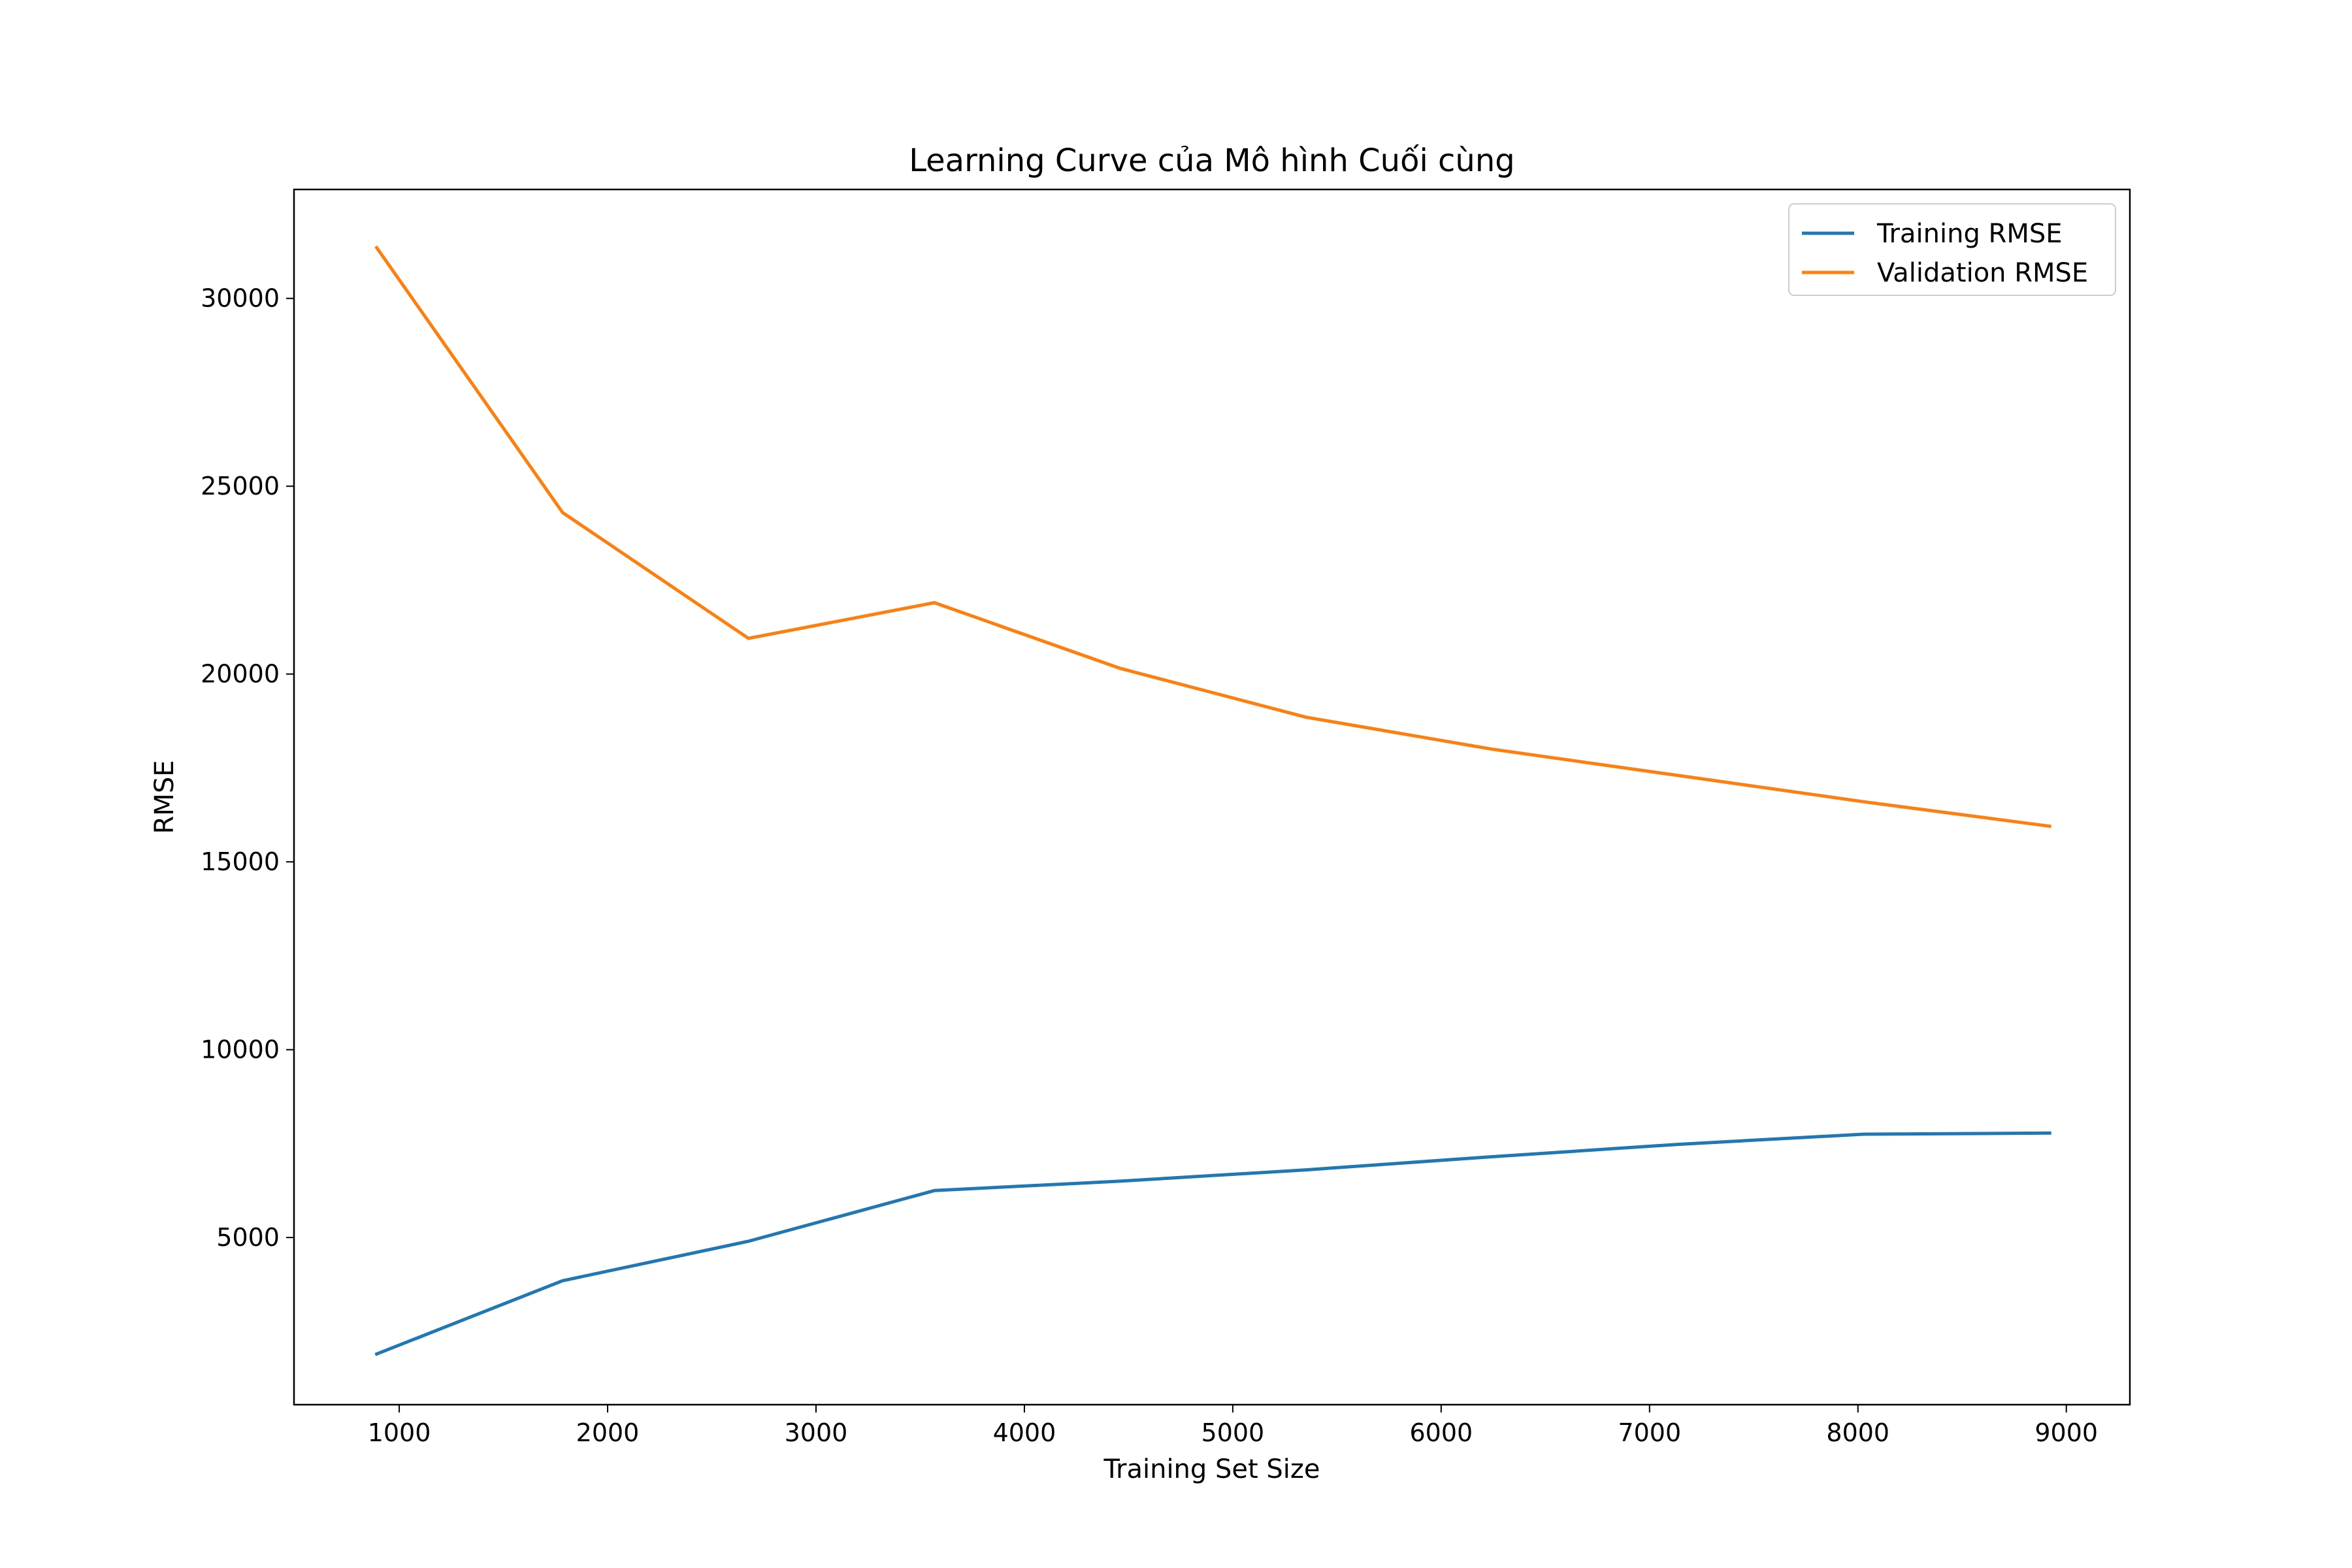 The width and height of the screenshot is (2352, 1568). I want to click on x-tick-label: 5000, so click(1233, 1432).